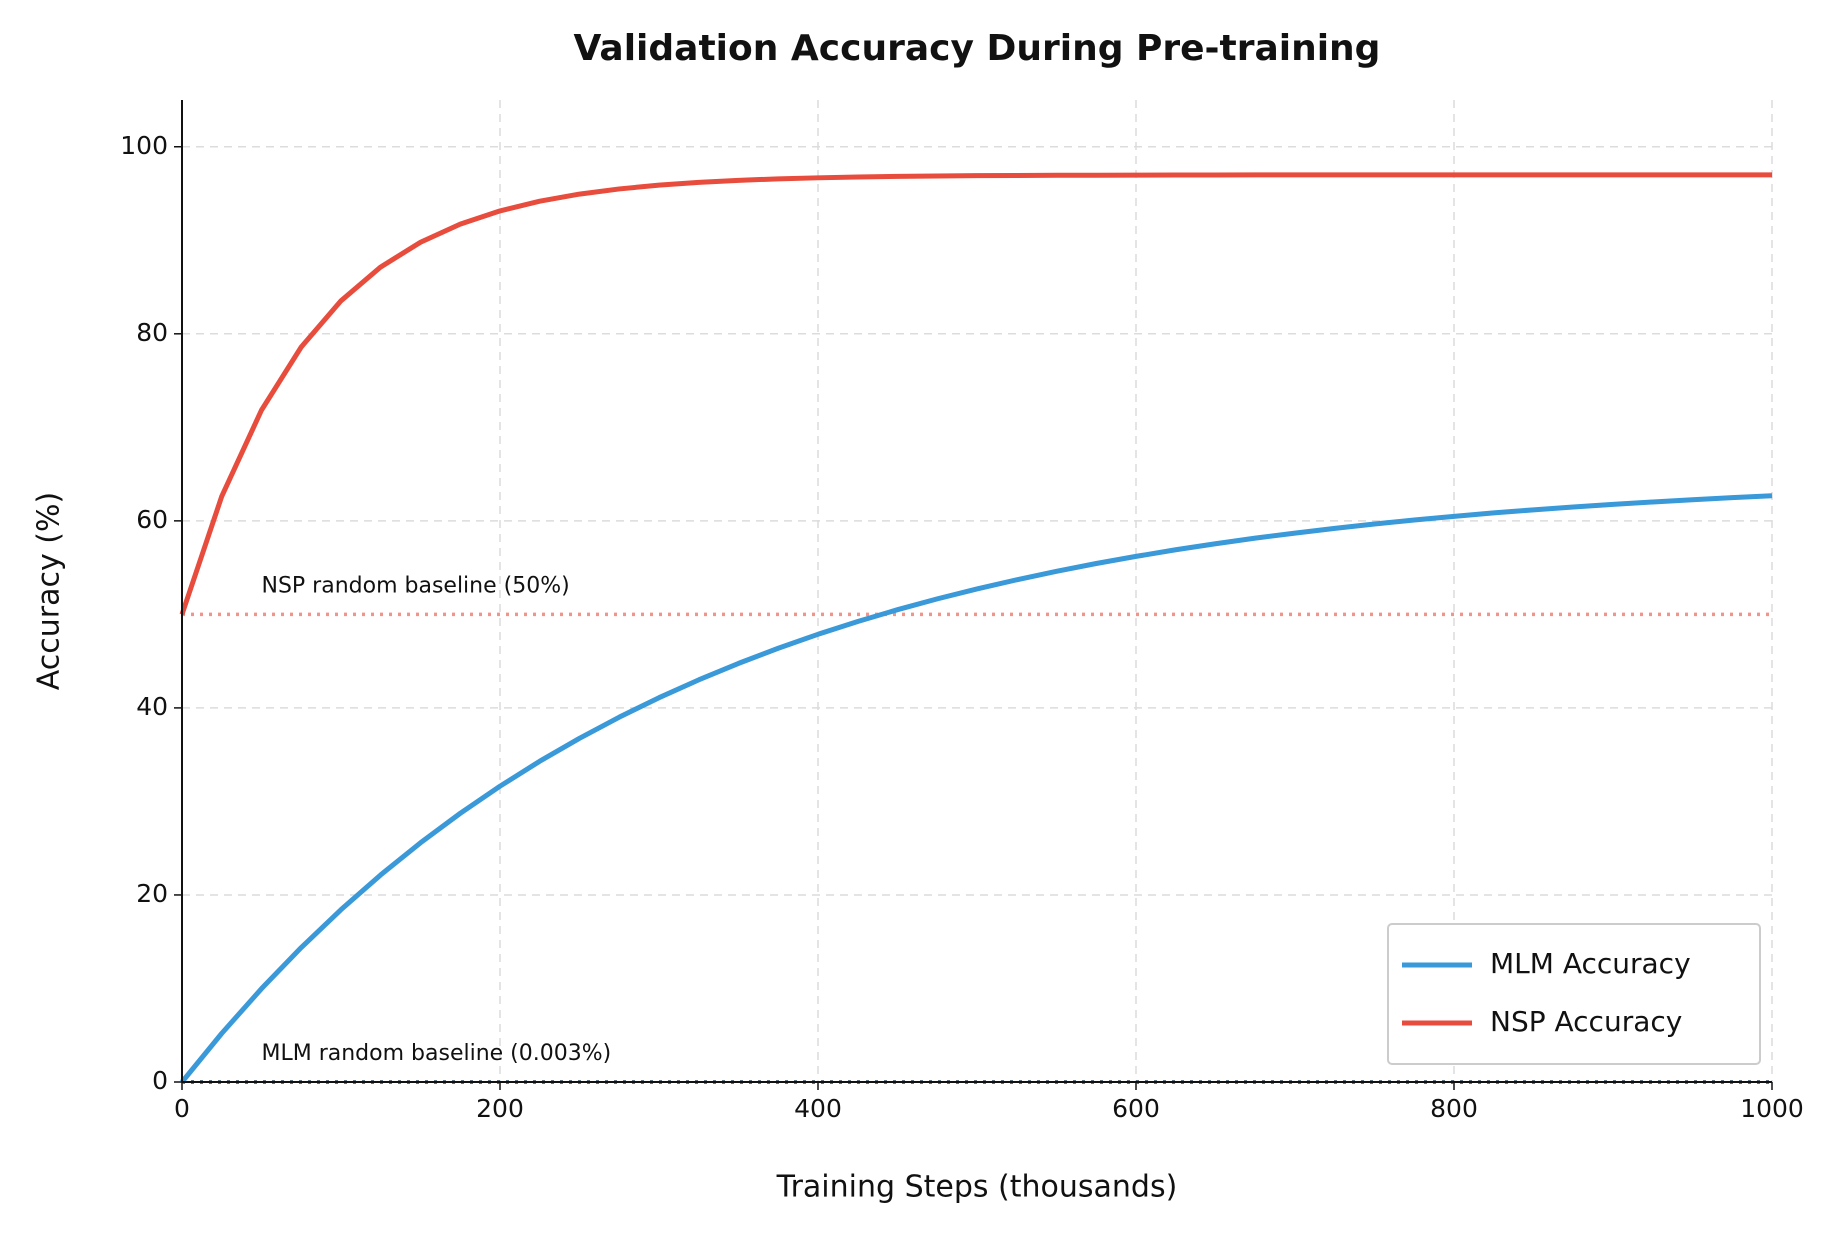 The image size is (1834, 1234). What do you see at coordinates (416, 585) in the screenshot?
I see `baseline-label: NSP random baseline (50%)` at bounding box center [416, 585].